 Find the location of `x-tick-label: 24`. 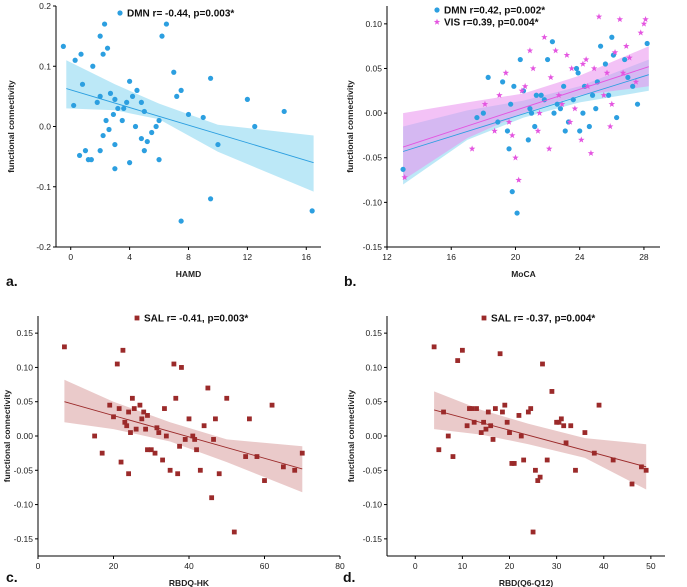

x-tick-label: 24 is located at coordinates (580, 257).